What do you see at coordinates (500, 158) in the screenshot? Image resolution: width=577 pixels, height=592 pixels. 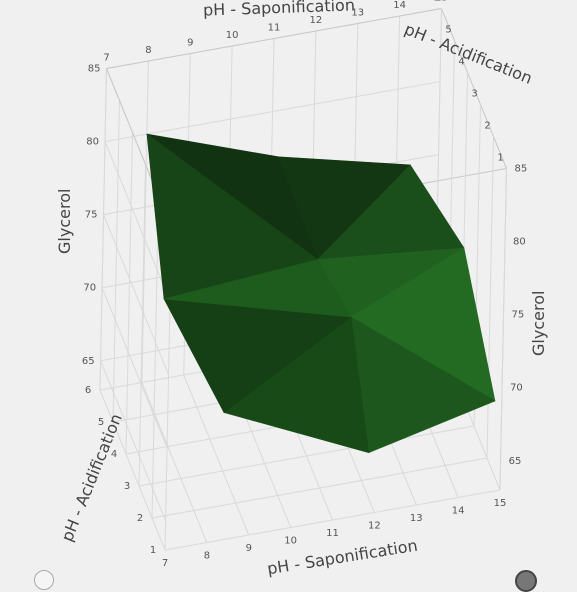 I see `y-tick-label-top: 1` at bounding box center [500, 158].